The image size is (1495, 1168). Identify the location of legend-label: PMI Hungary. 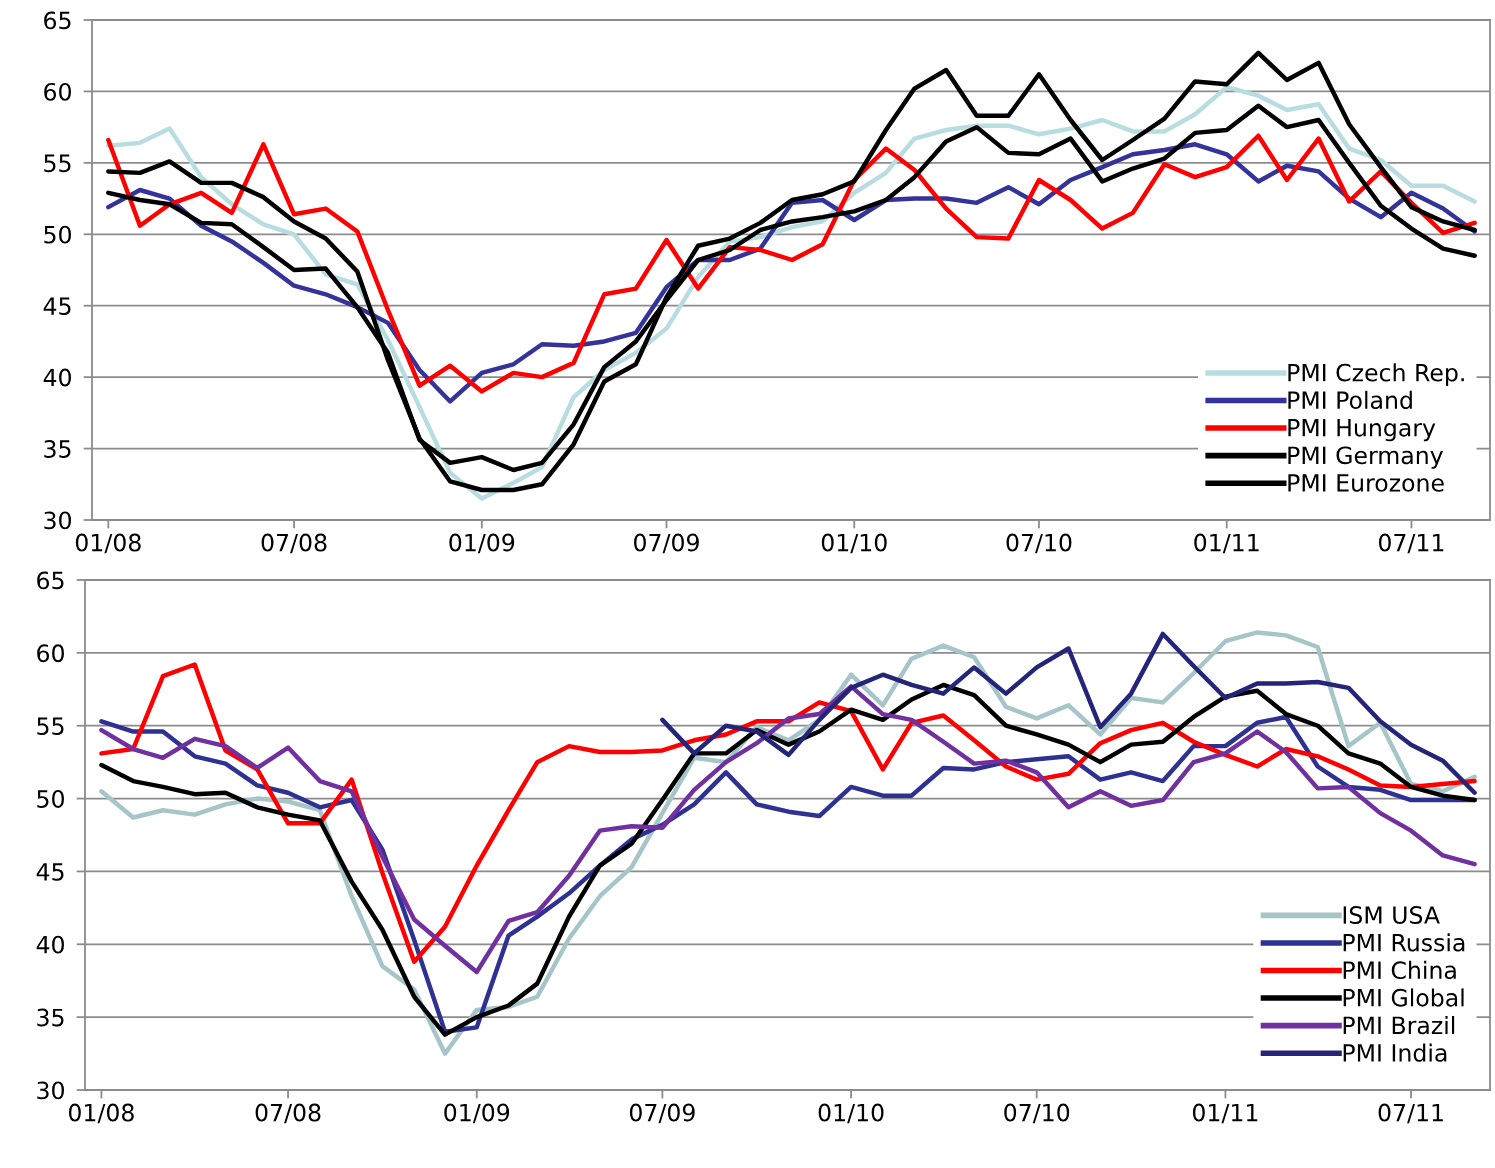
(1362, 430).